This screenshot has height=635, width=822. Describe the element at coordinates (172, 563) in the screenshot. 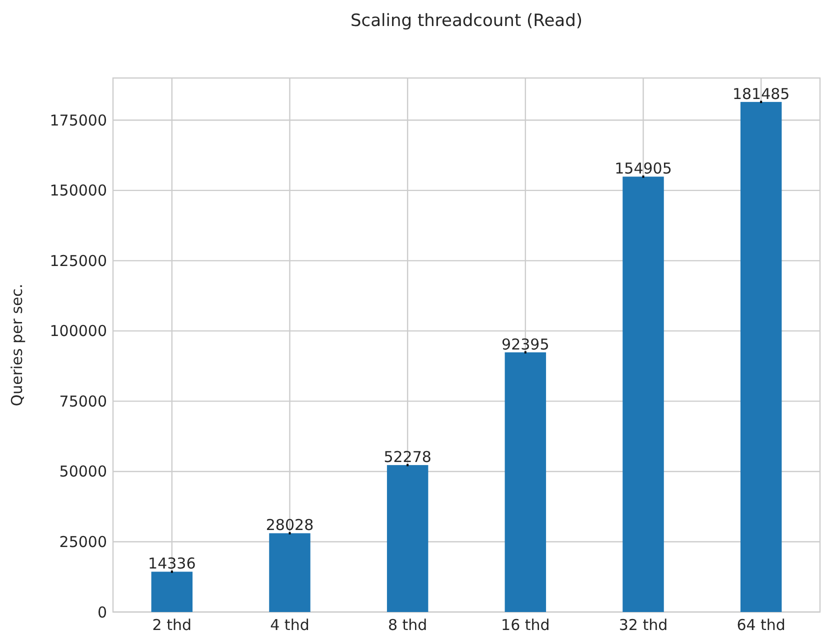

I see `data-label: 14336` at that location.